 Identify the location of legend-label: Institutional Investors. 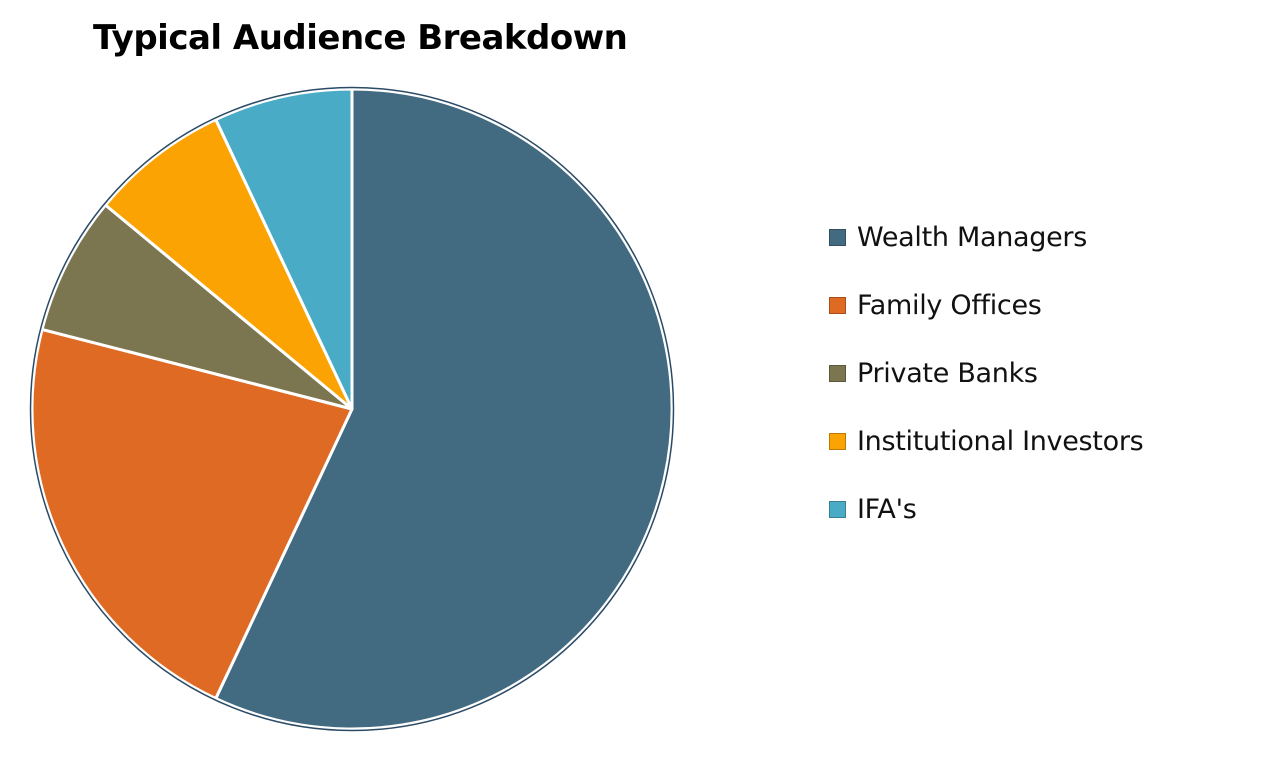
(1000, 441).